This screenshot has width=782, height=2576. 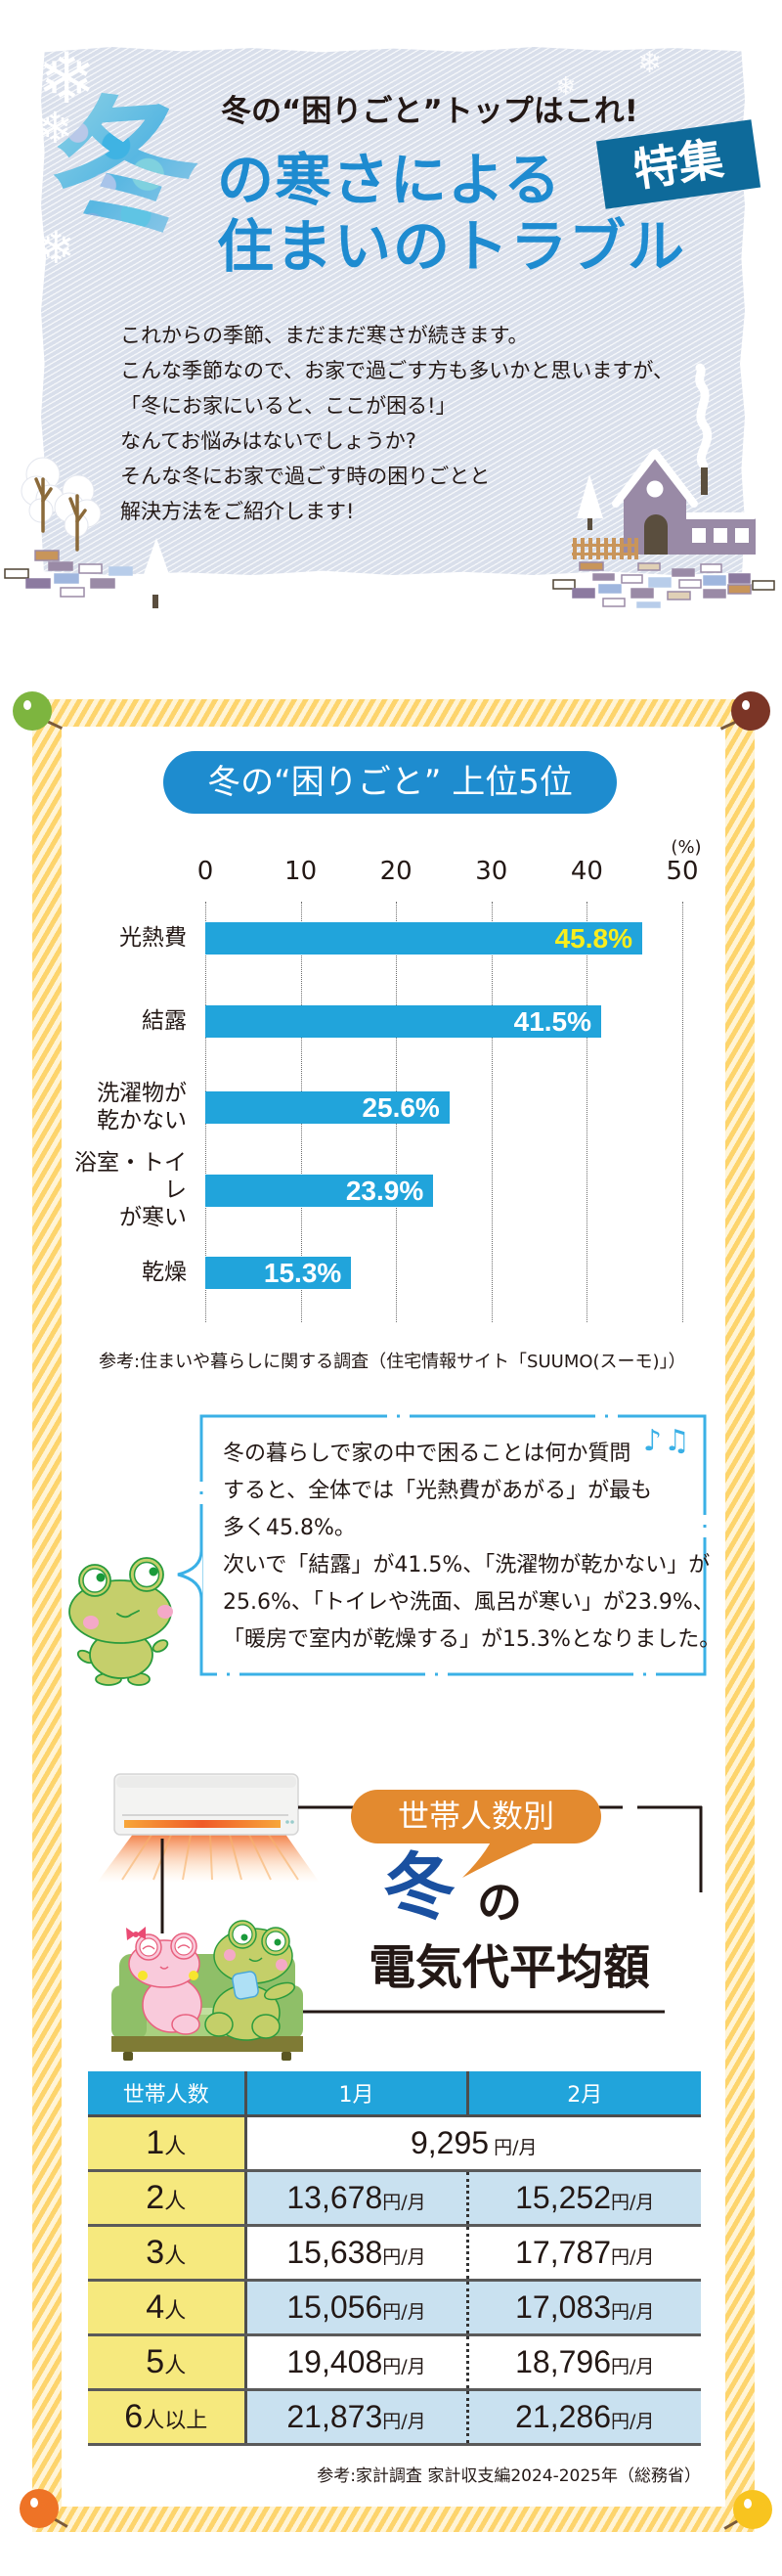 What do you see at coordinates (510, 1967) in the screenshot?
I see `section-title: 電気代平均額` at bounding box center [510, 1967].